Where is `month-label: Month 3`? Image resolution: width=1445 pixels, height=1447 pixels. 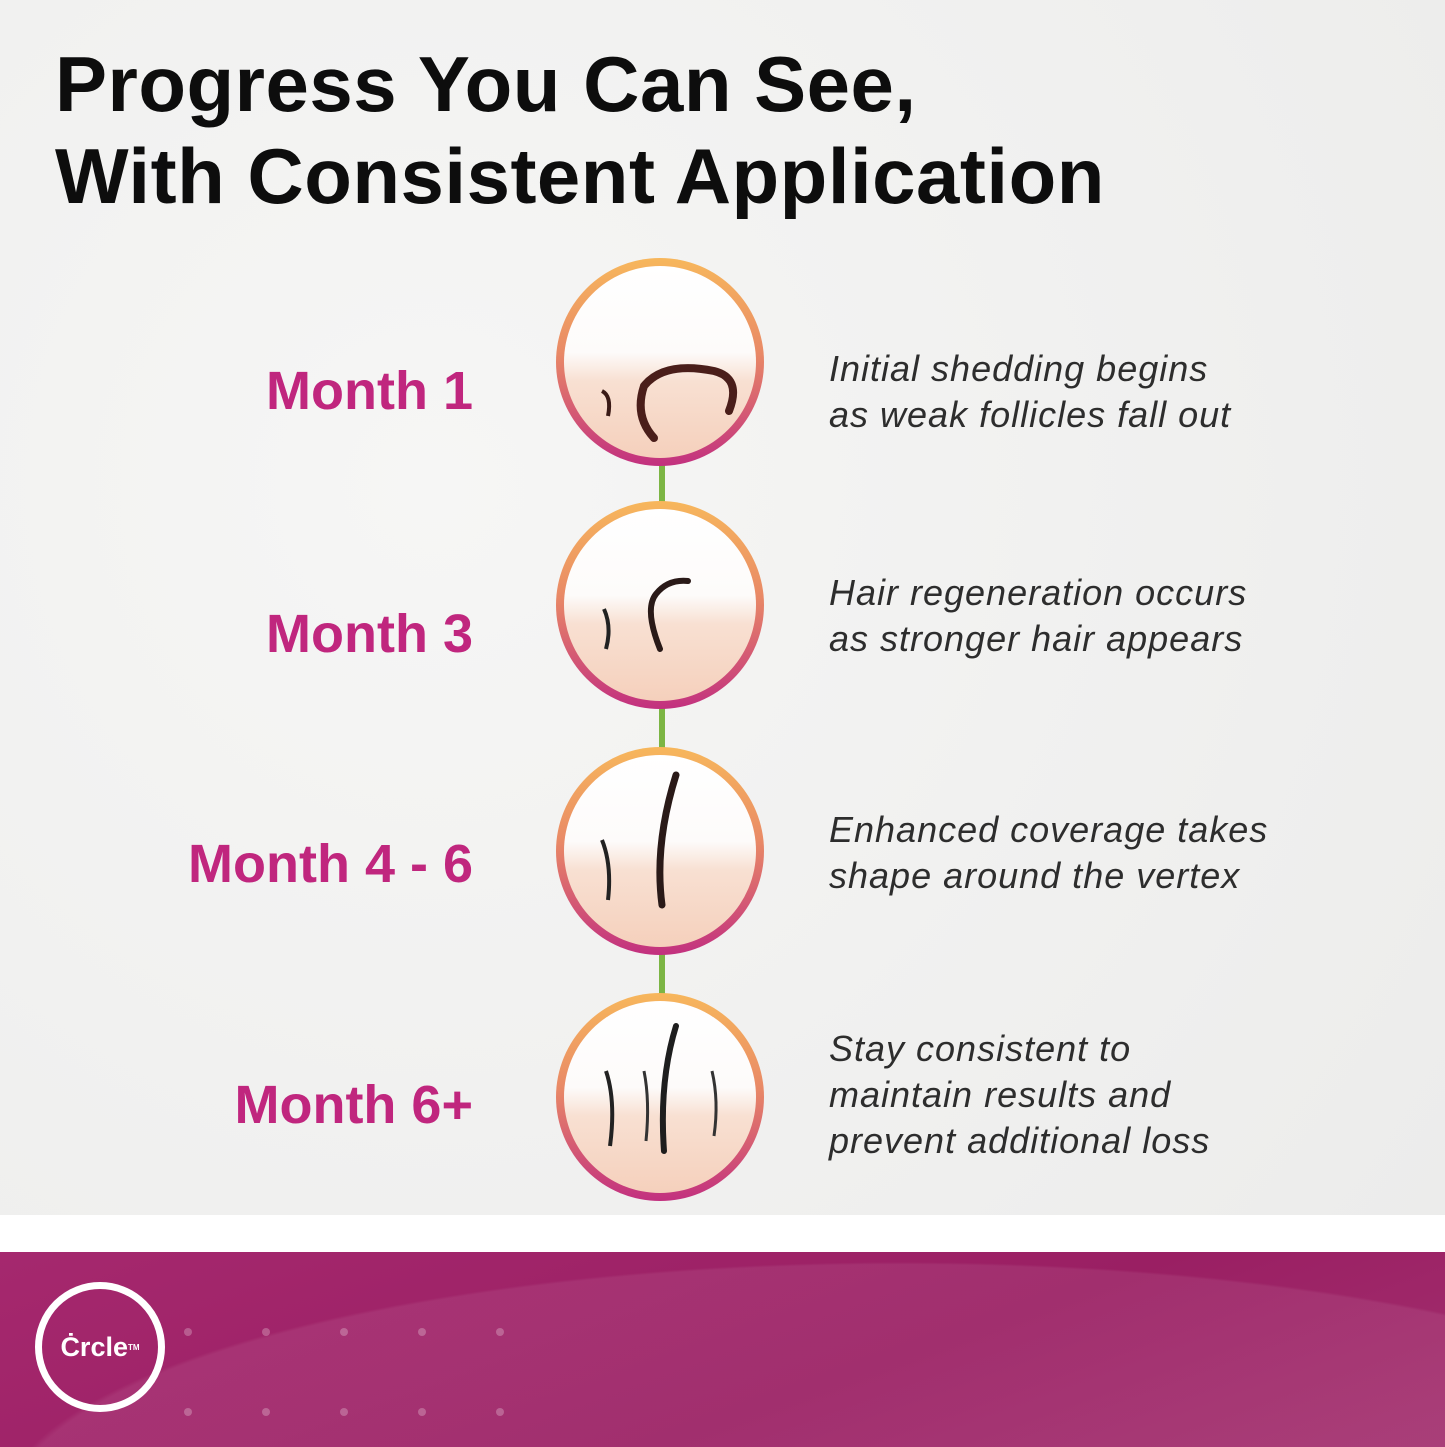
month-label: Month 3 is located at coordinates (369, 634).